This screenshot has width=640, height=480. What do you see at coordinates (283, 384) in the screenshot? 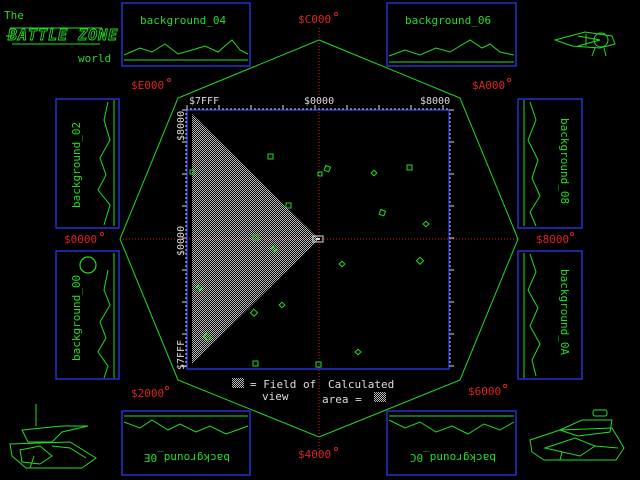
I see `legend-fov-label: = Field of` at bounding box center [283, 384].